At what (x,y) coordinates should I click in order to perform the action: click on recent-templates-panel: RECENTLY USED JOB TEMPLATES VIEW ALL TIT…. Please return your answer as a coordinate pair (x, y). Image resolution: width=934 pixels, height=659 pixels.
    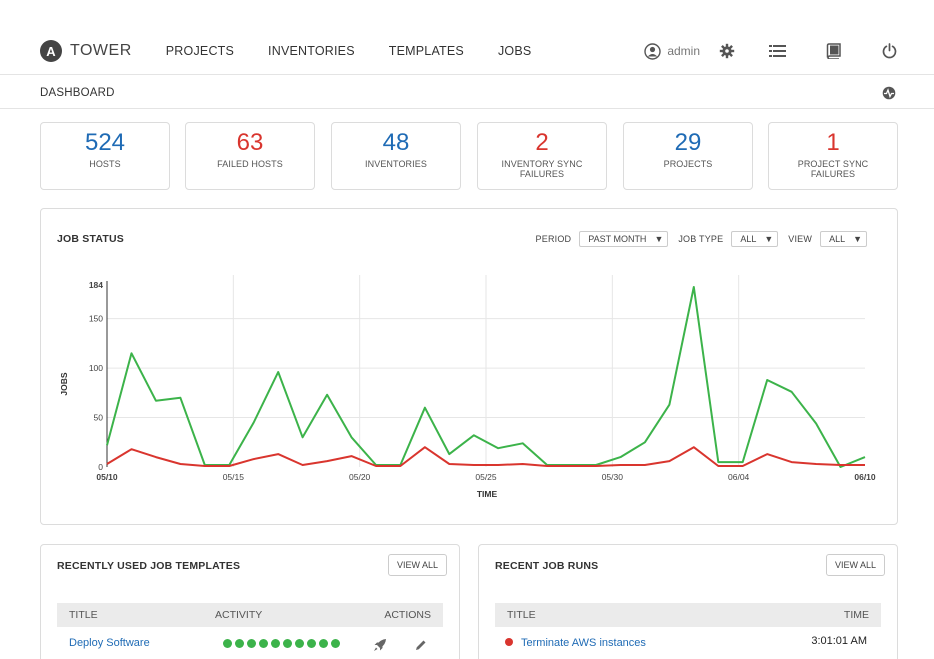
    Looking at the image, I should click on (250, 601).